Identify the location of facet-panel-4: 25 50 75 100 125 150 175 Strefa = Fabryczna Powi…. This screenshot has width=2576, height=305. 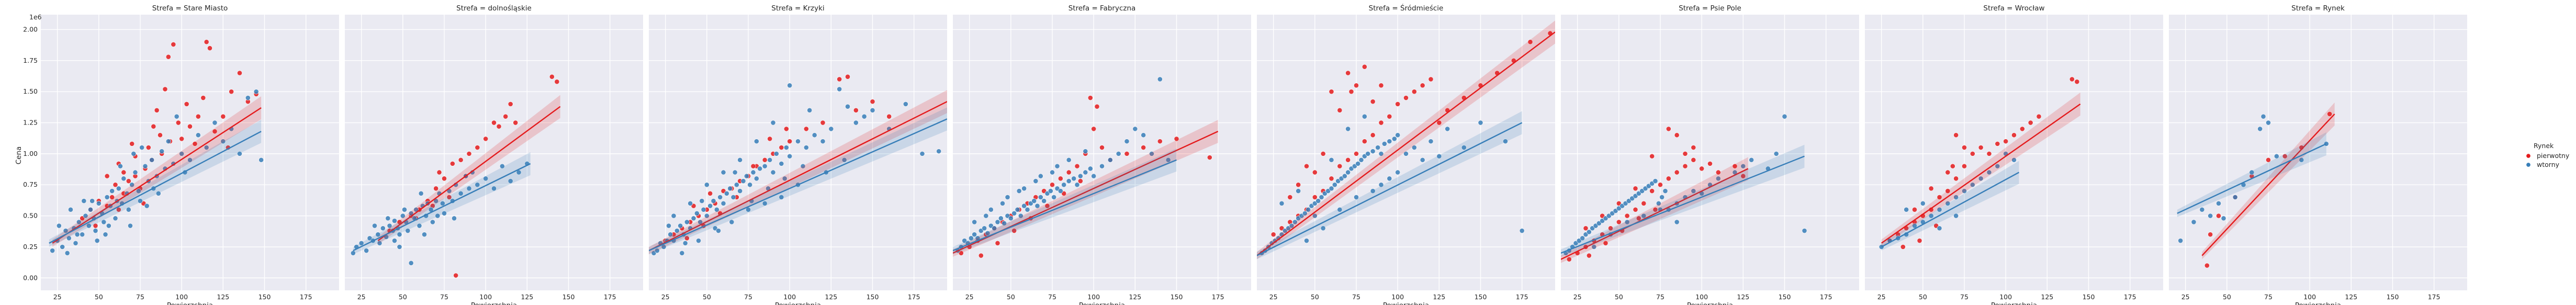
(1102, 154).